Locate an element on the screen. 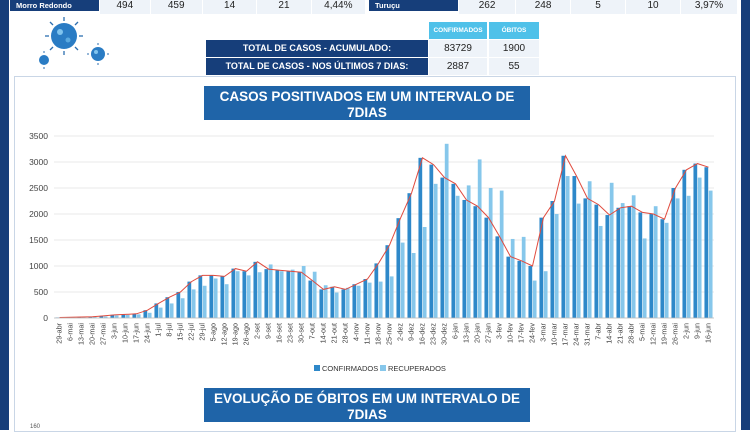 The width and height of the screenshot is (750, 434). x-tick-label: 10-fev is located at coordinates (510, 333).